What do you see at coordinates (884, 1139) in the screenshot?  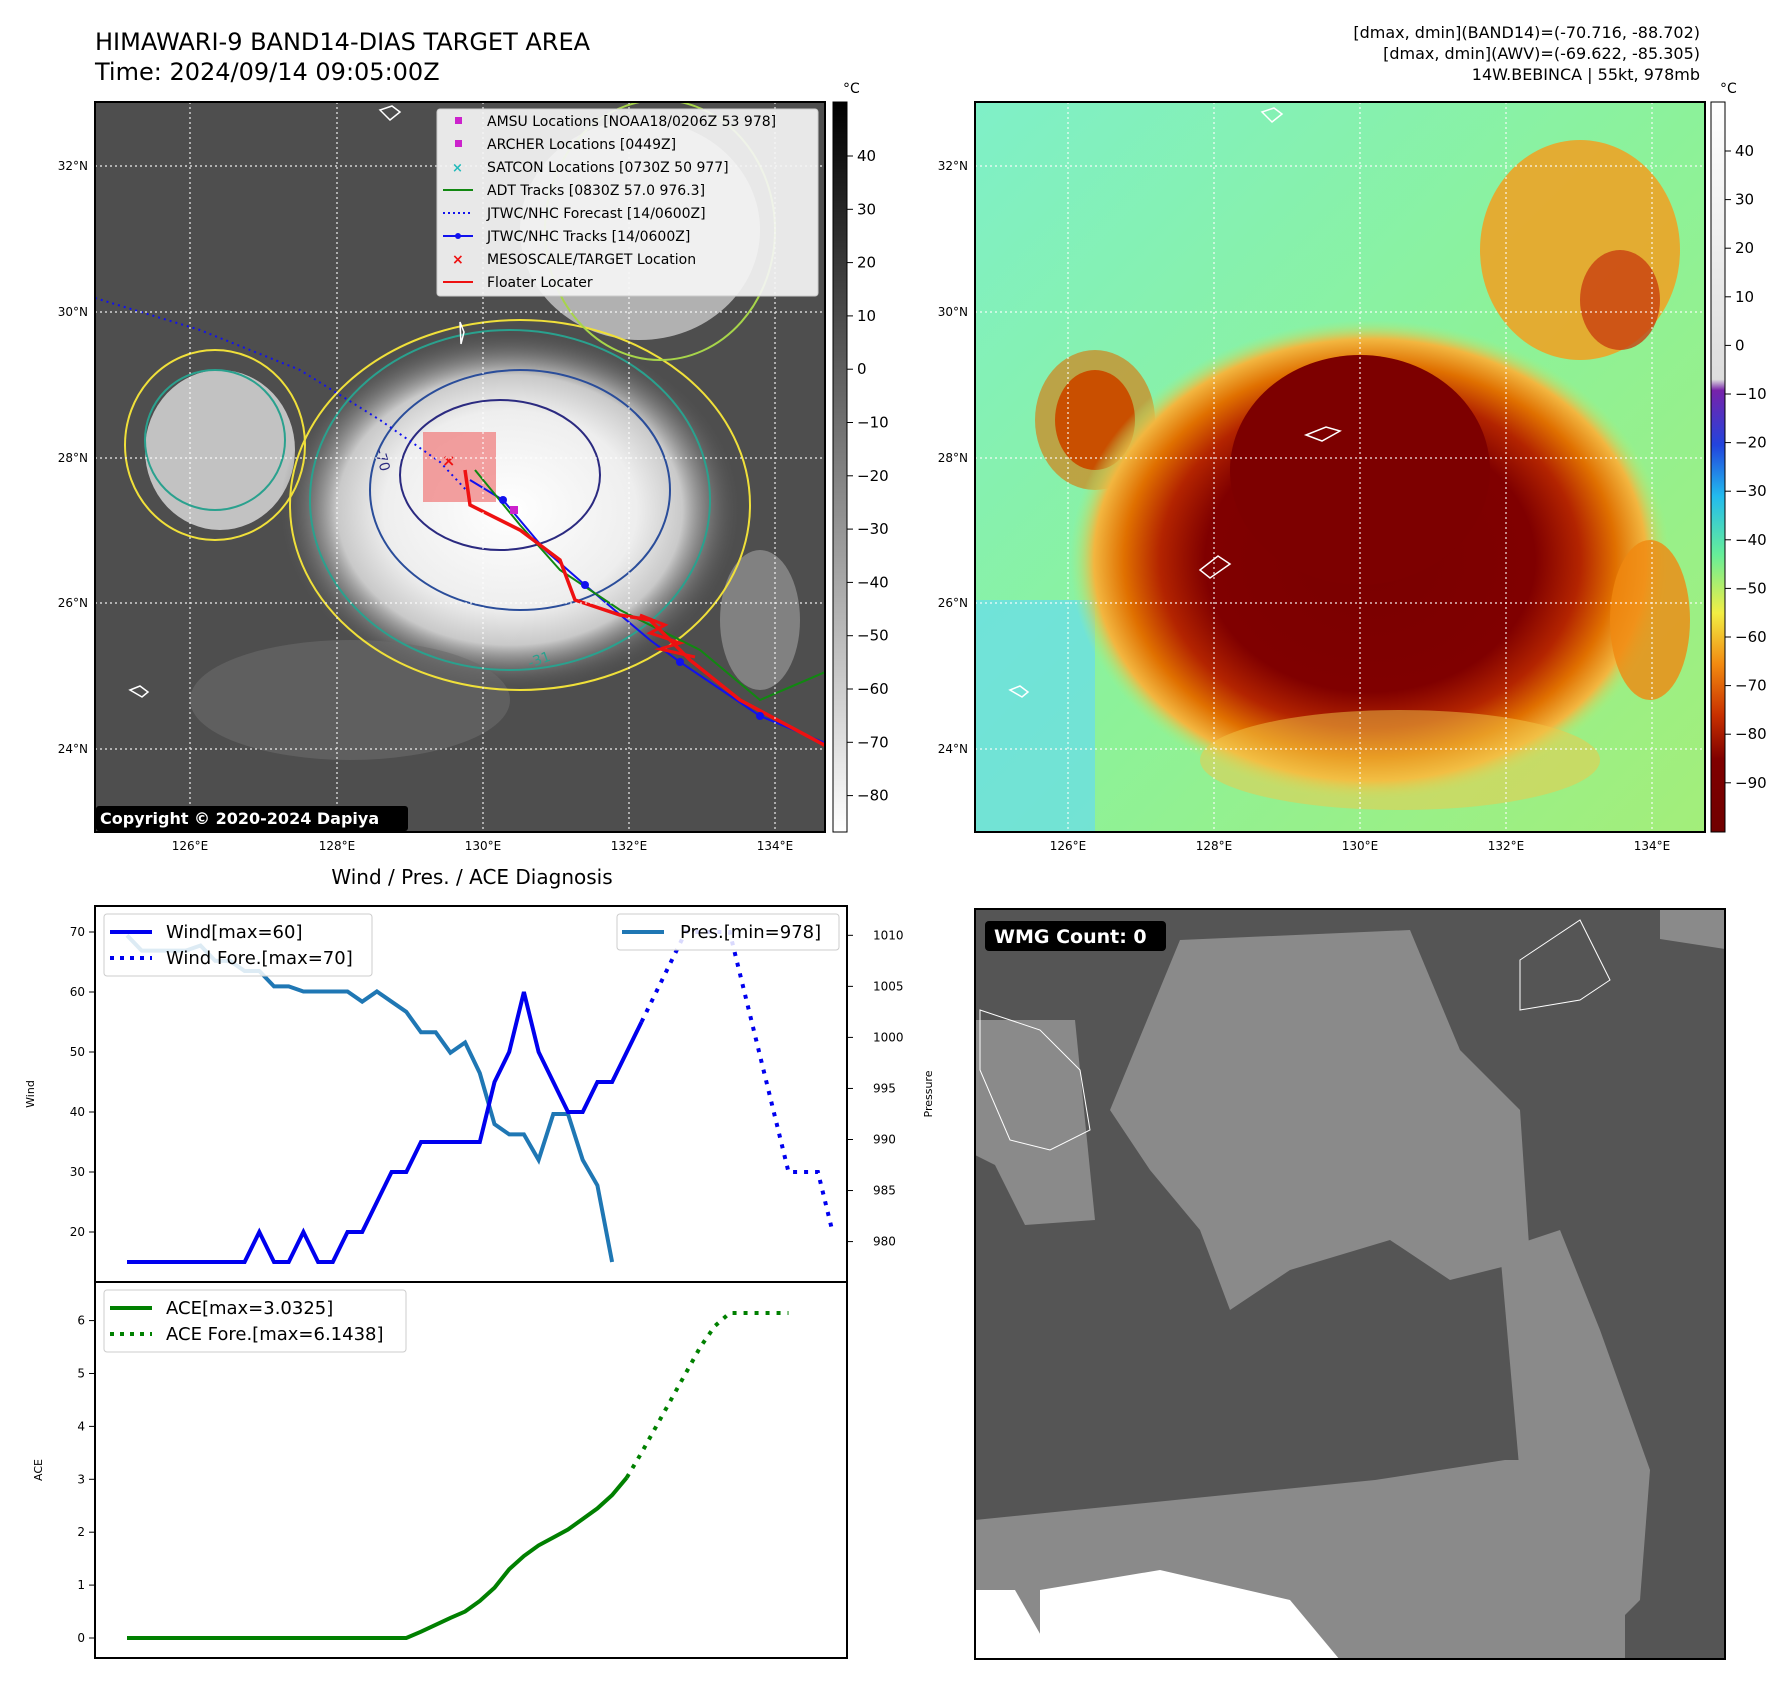 I see `pressure-tick: 990` at bounding box center [884, 1139].